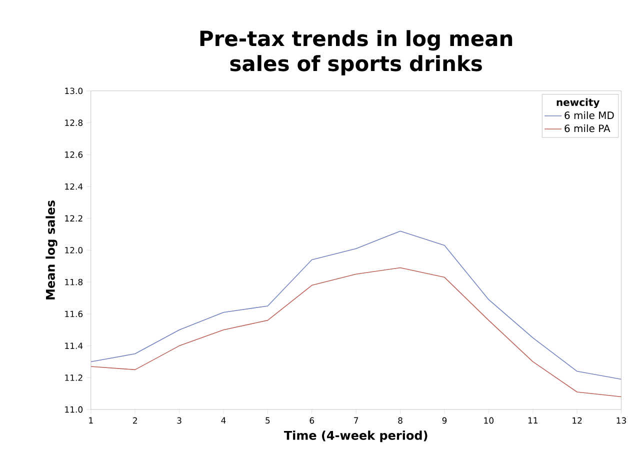  I want to click on y-tick-label: 12.2, so click(73, 218).